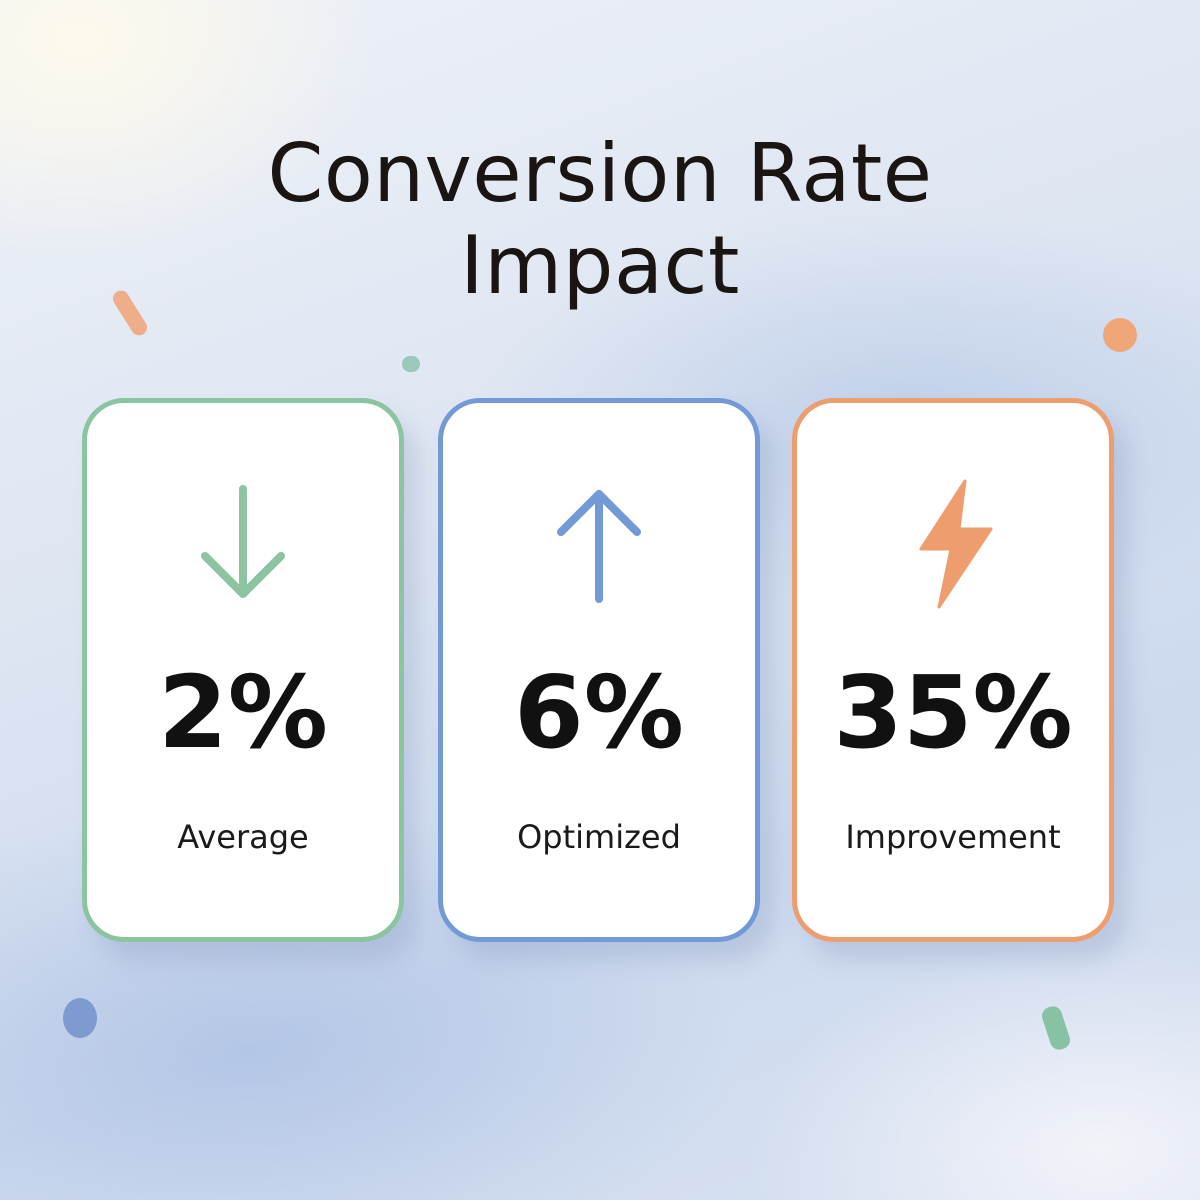 This screenshot has height=1200, width=1200. What do you see at coordinates (243, 837) in the screenshot?
I see `stat-label: Average` at bounding box center [243, 837].